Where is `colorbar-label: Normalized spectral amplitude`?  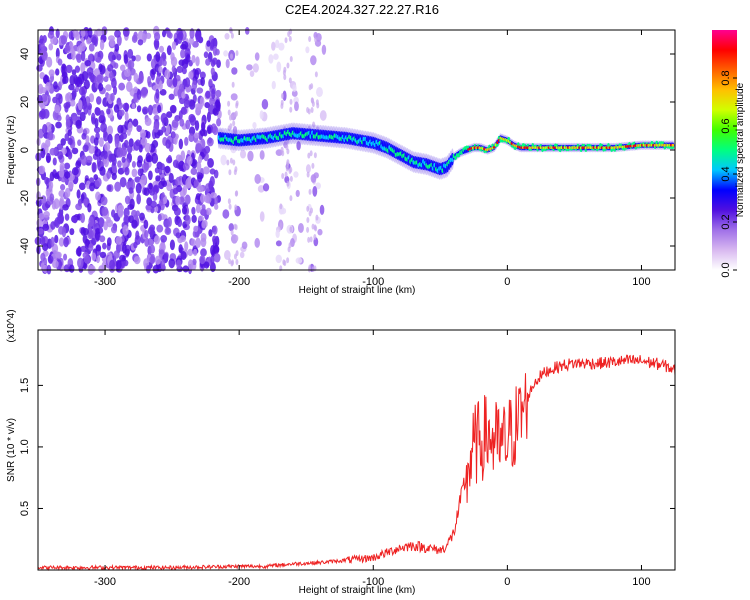
colorbar-label: Normalized spectral amplitude is located at coordinates (740, 149).